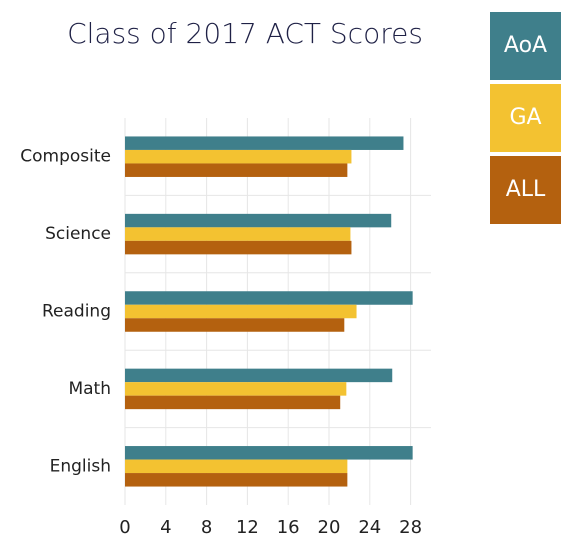  What do you see at coordinates (288, 527) in the screenshot?
I see `x-tick-label: 16` at bounding box center [288, 527].